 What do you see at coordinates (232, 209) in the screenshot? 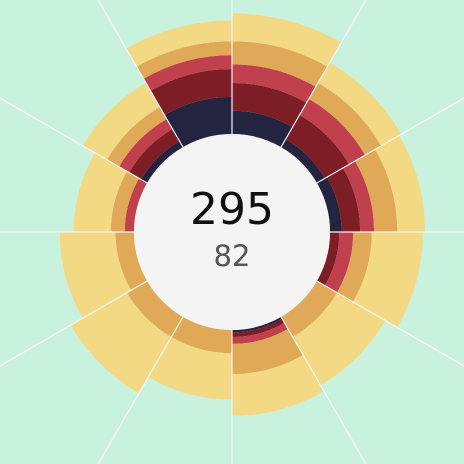
I see `center-total-value: 295` at bounding box center [232, 209].